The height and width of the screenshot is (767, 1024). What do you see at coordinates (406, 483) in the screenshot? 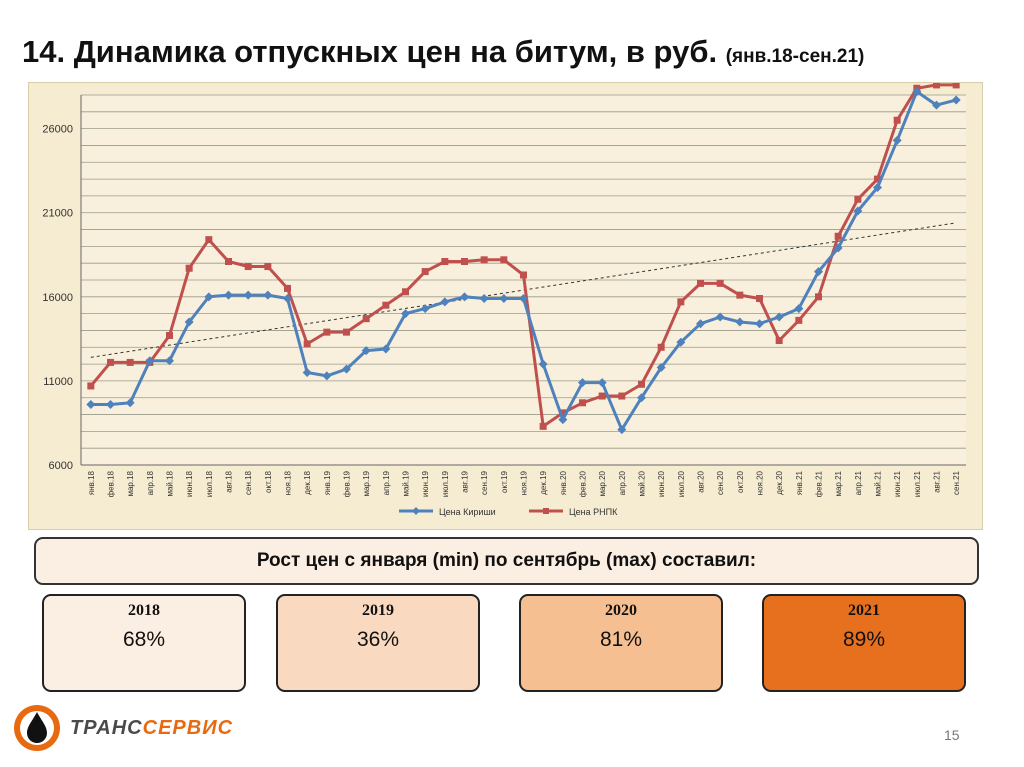
I see `x-tick-label: май.19` at bounding box center [406, 483].